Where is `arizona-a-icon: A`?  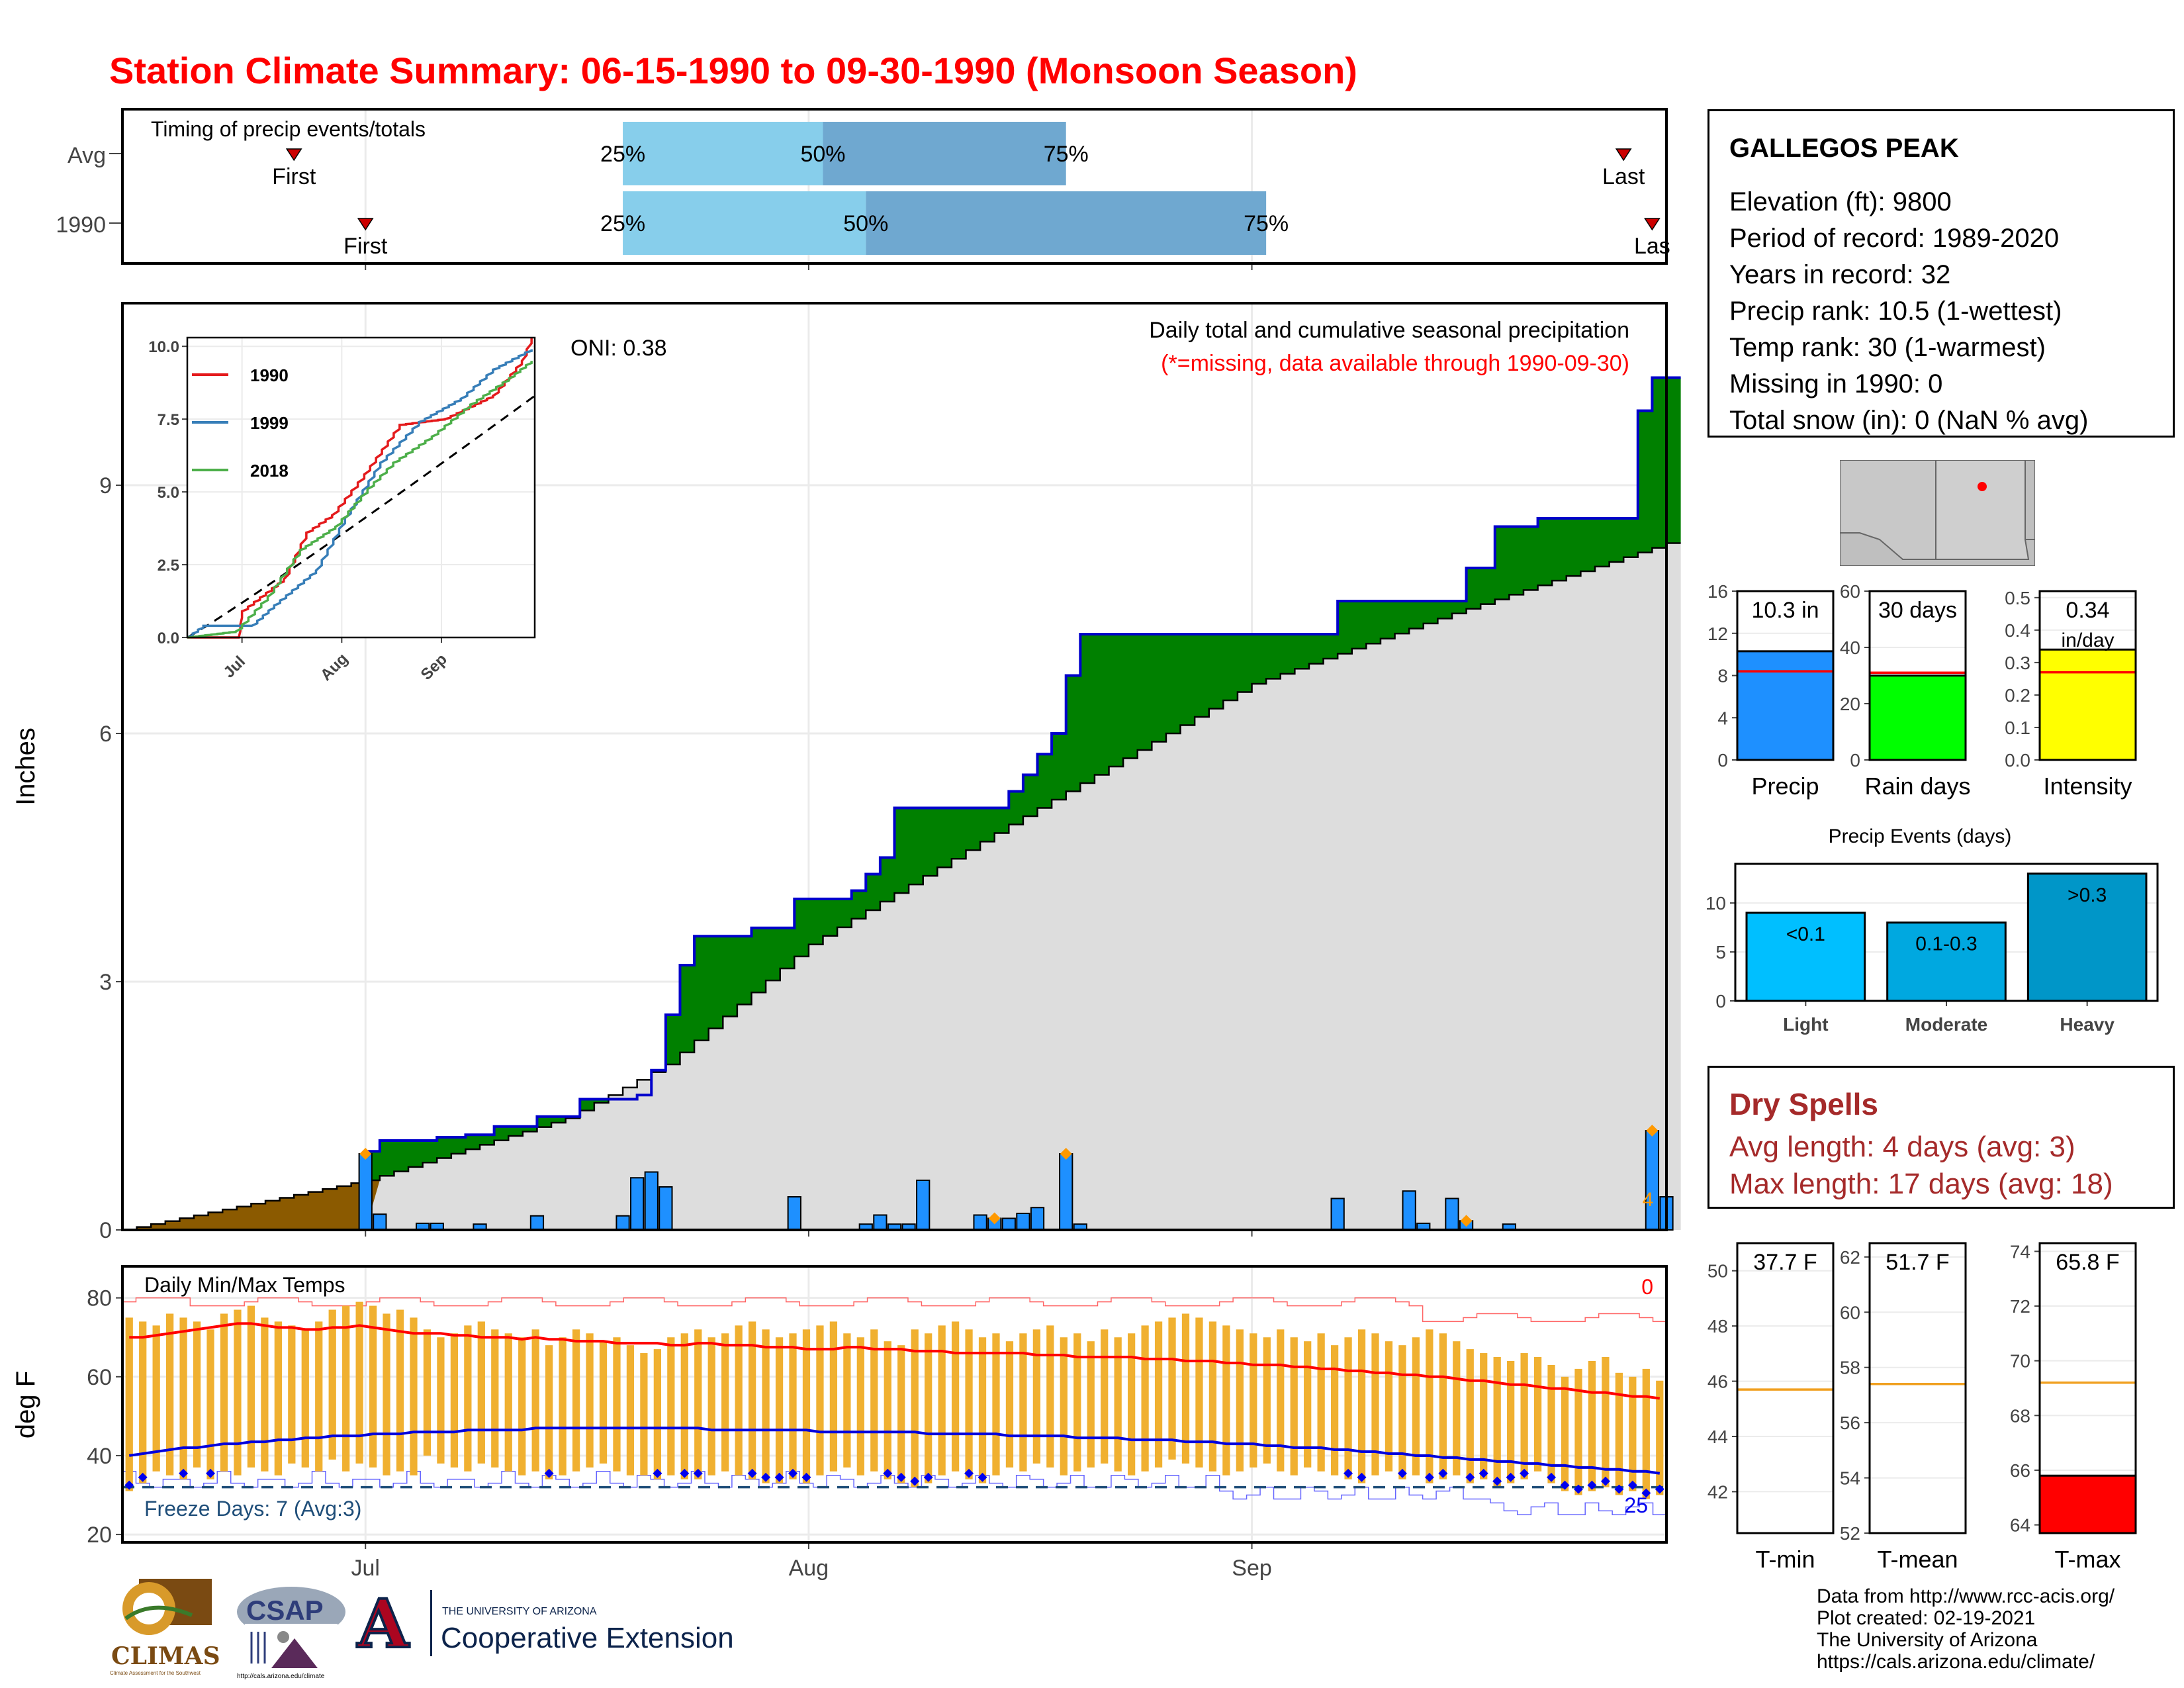
arizona-a-icon: A is located at coordinates (383, 1623).